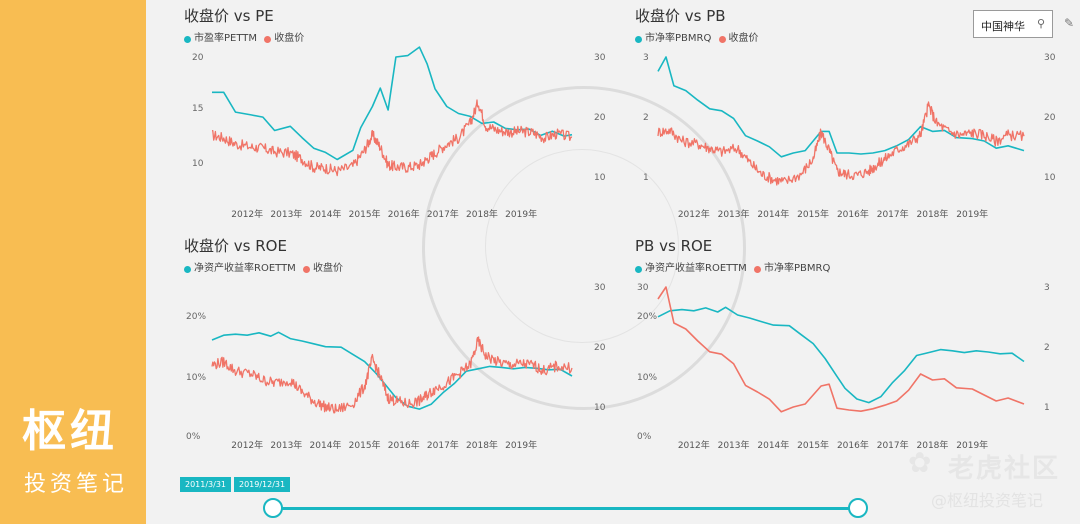 This screenshot has width=1080, height=524. I want to click on legend-label-pe-ratio: 市盈率PETTM, so click(226, 38).